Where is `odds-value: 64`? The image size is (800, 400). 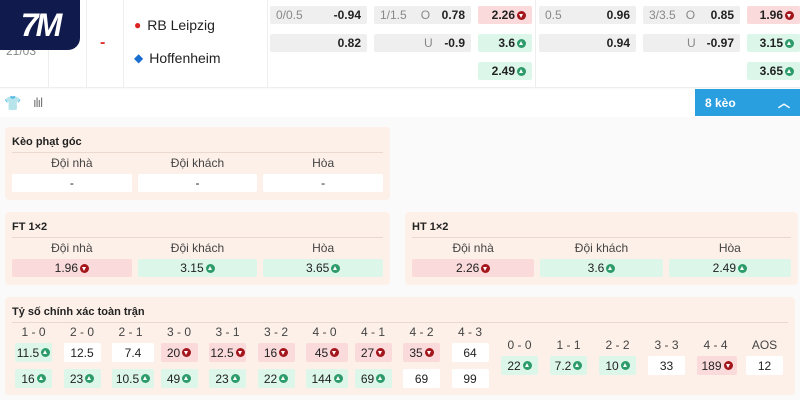 odds-value: 64 is located at coordinates (470, 352).